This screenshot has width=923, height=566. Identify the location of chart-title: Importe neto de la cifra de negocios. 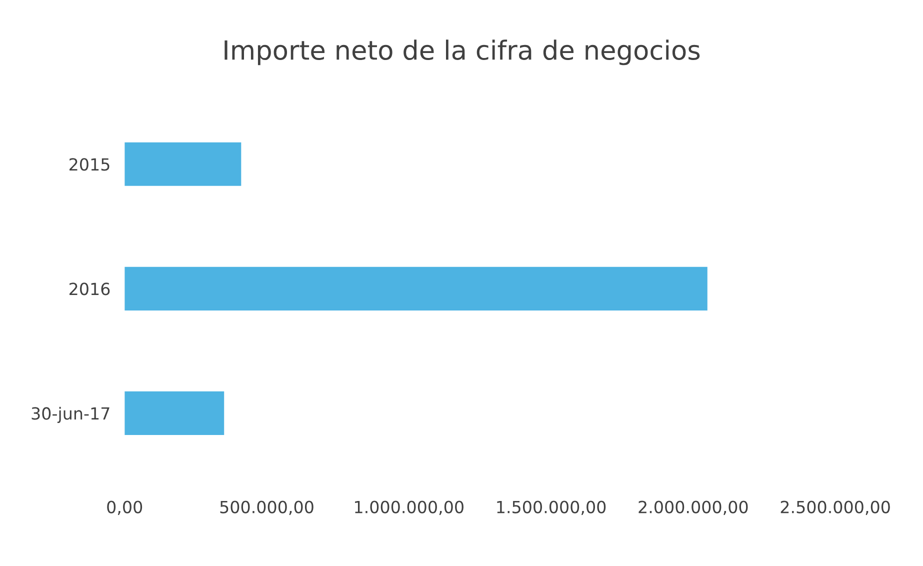
(462, 53).